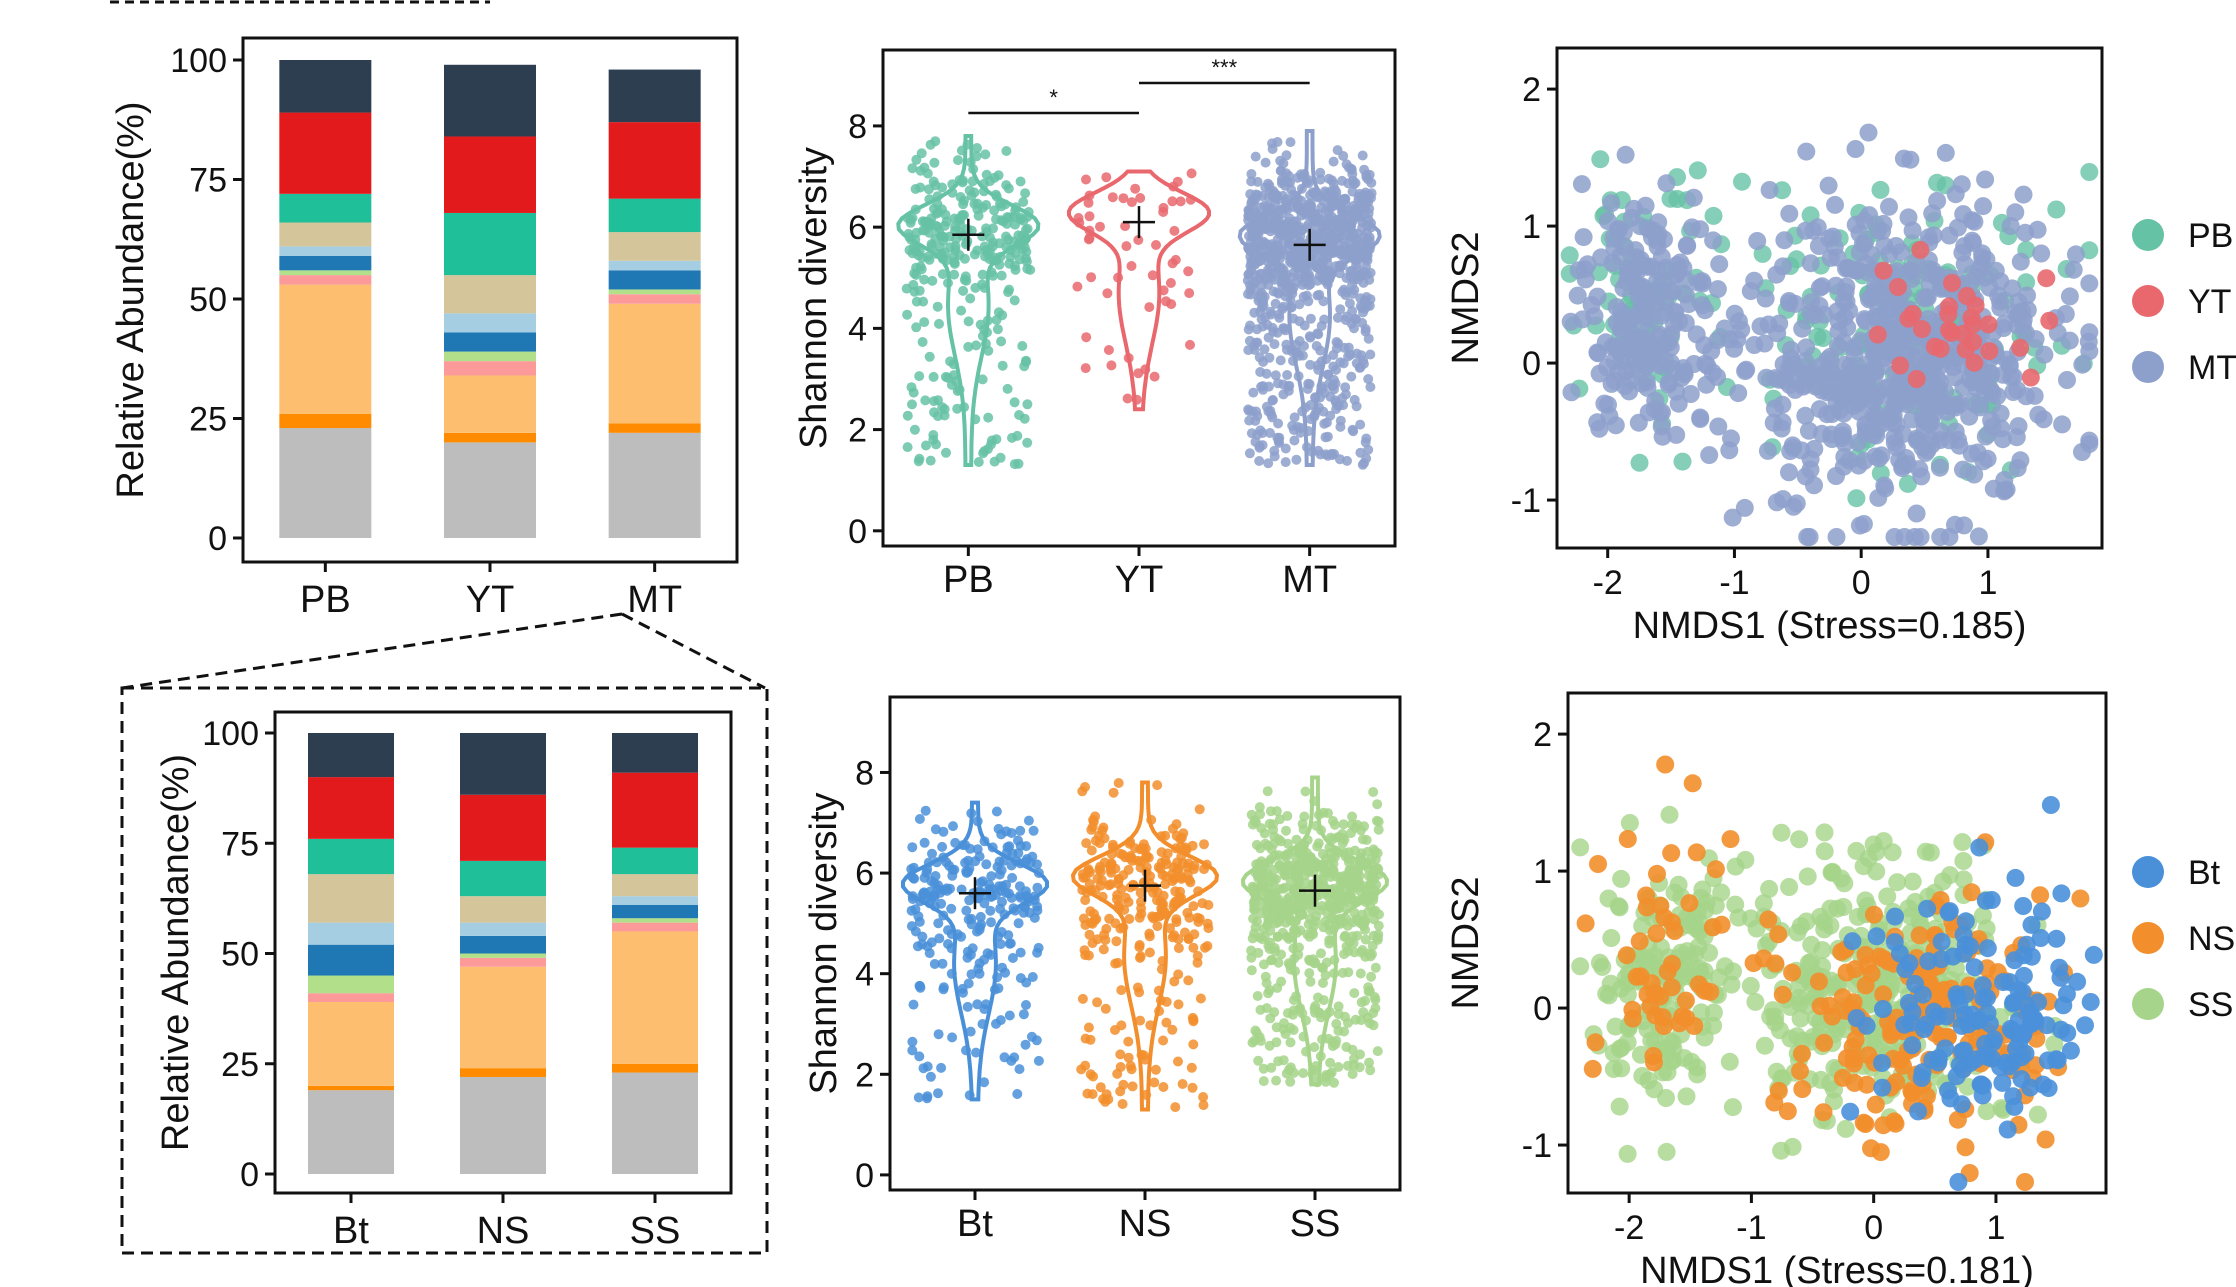  What do you see at coordinates (1315, 1224) in the screenshot?
I see `x-tick-label: SS` at bounding box center [1315, 1224].